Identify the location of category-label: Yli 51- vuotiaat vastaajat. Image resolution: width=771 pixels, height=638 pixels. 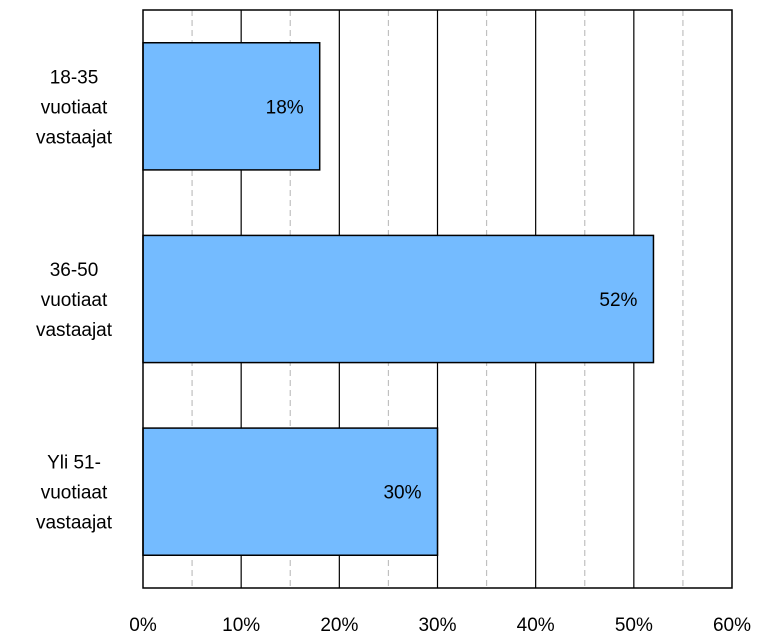
(74, 493).